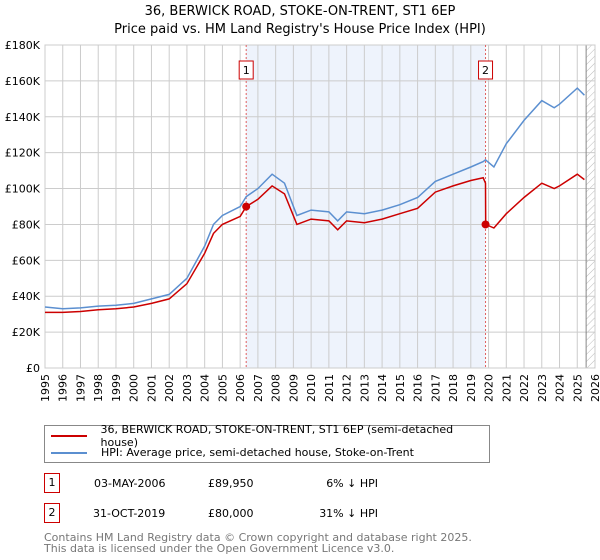  Describe the element at coordinates (130, 483) in the screenshot. I see `sale-date: 03-MAY-2006` at that location.